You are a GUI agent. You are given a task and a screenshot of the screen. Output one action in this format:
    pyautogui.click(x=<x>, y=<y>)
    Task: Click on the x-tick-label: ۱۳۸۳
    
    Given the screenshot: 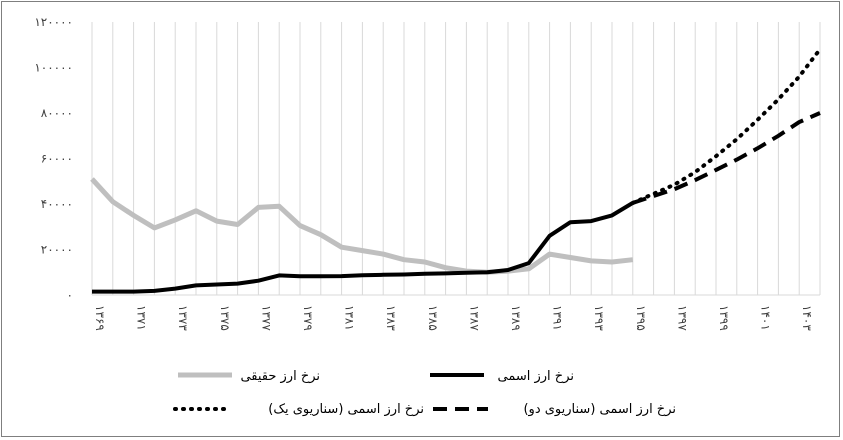 What is the action you would take?
    pyautogui.click(x=391, y=318)
    